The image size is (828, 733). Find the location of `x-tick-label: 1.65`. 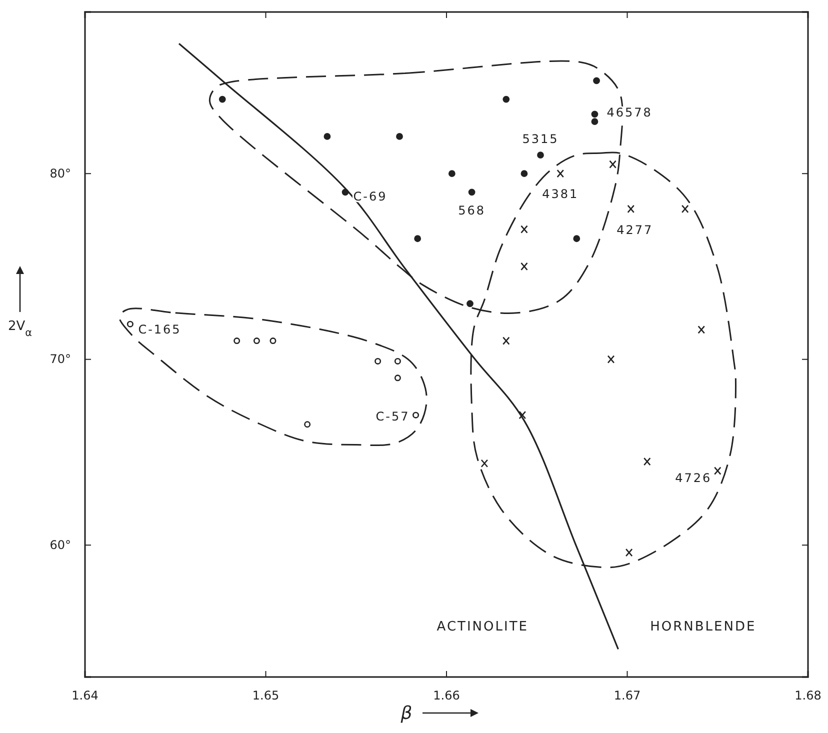

x-tick-label: 1.65 is located at coordinates (266, 695).